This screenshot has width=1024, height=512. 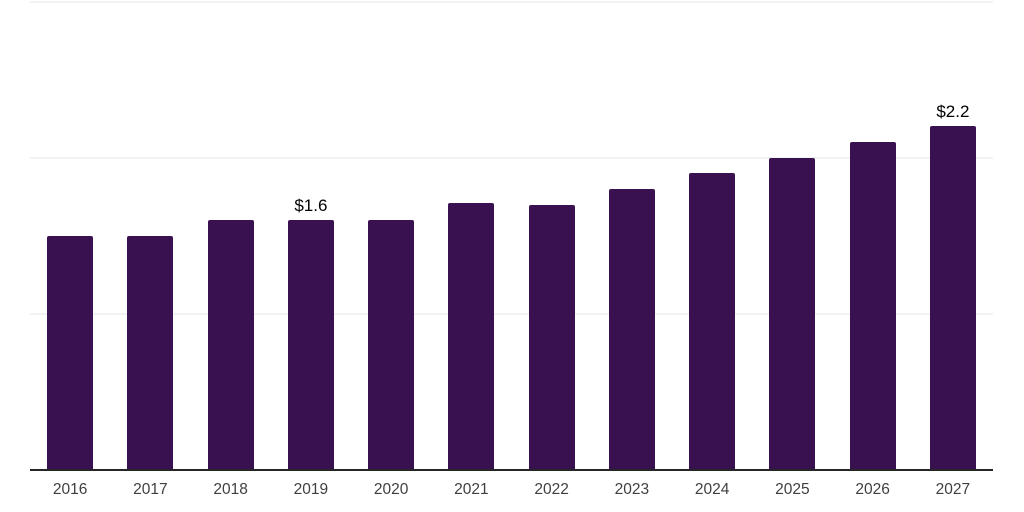 What do you see at coordinates (511, 470) in the screenshot?
I see `x-axis-line` at bounding box center [511, 470].